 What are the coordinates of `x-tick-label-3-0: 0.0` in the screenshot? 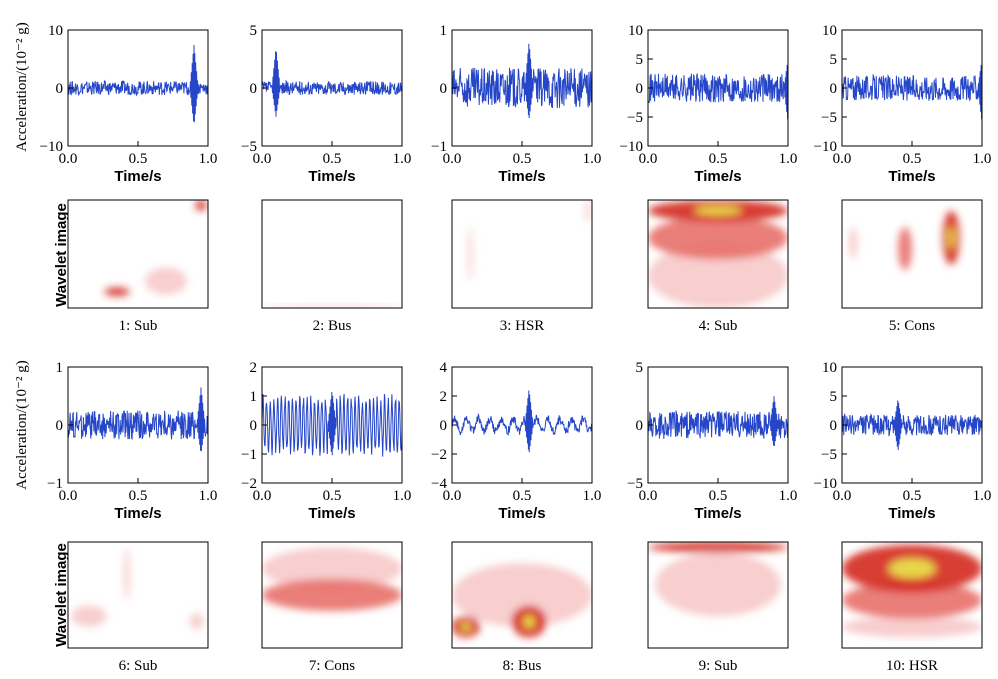 It's located at (452, 159).